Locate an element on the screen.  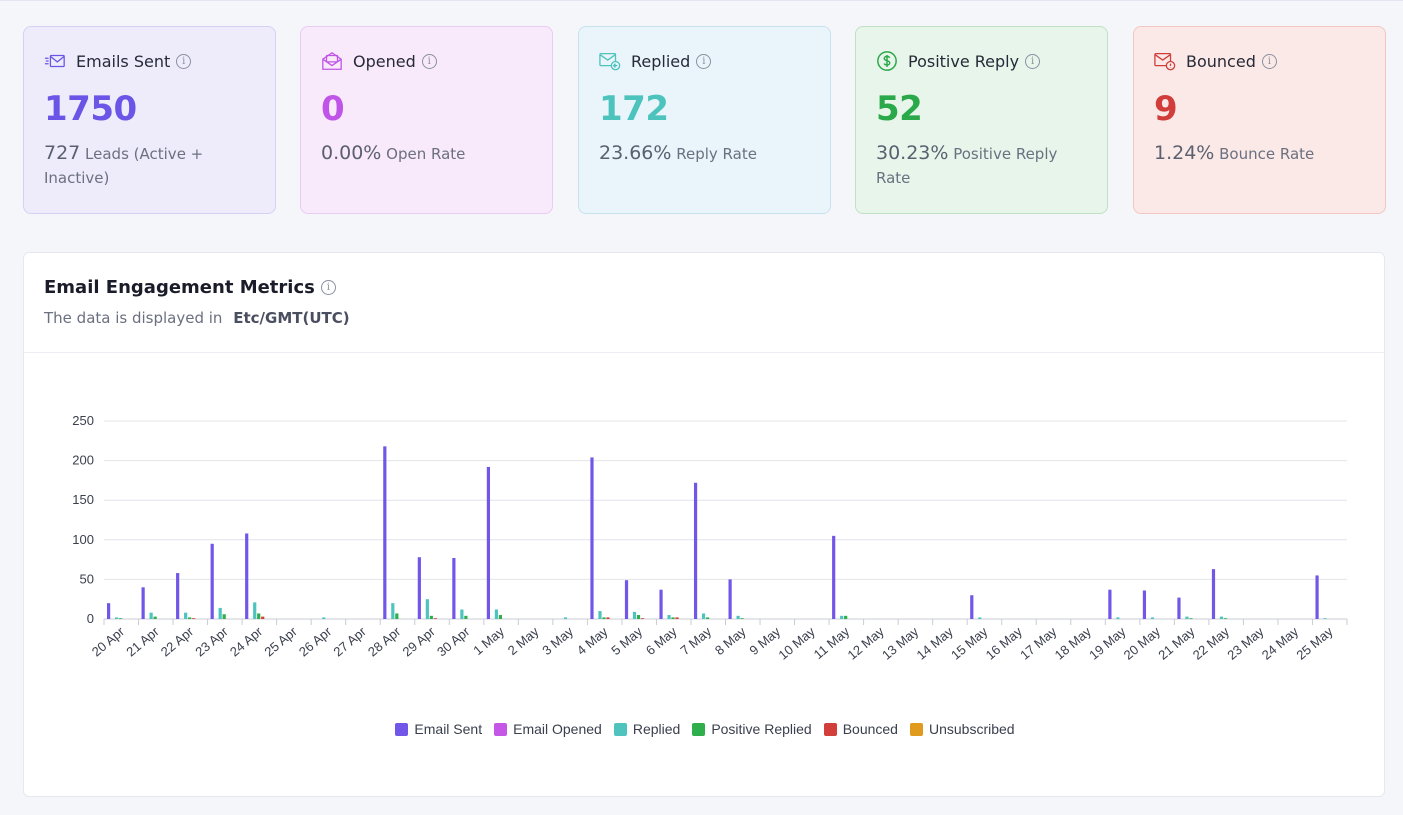
top-divider is located at coordinates (701, 0).